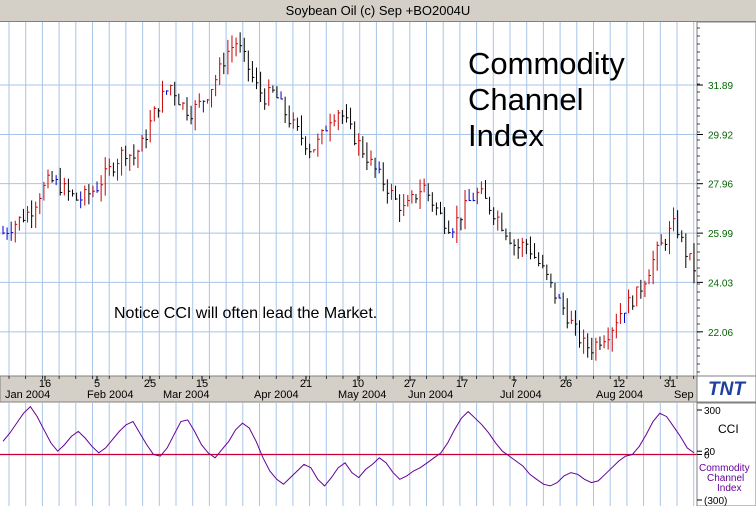 This screenshot has height=506, width=756. Describe the element at coordinates (720, 185) in the screenshot. I see `price-ytick-label: 27.96` at that location.